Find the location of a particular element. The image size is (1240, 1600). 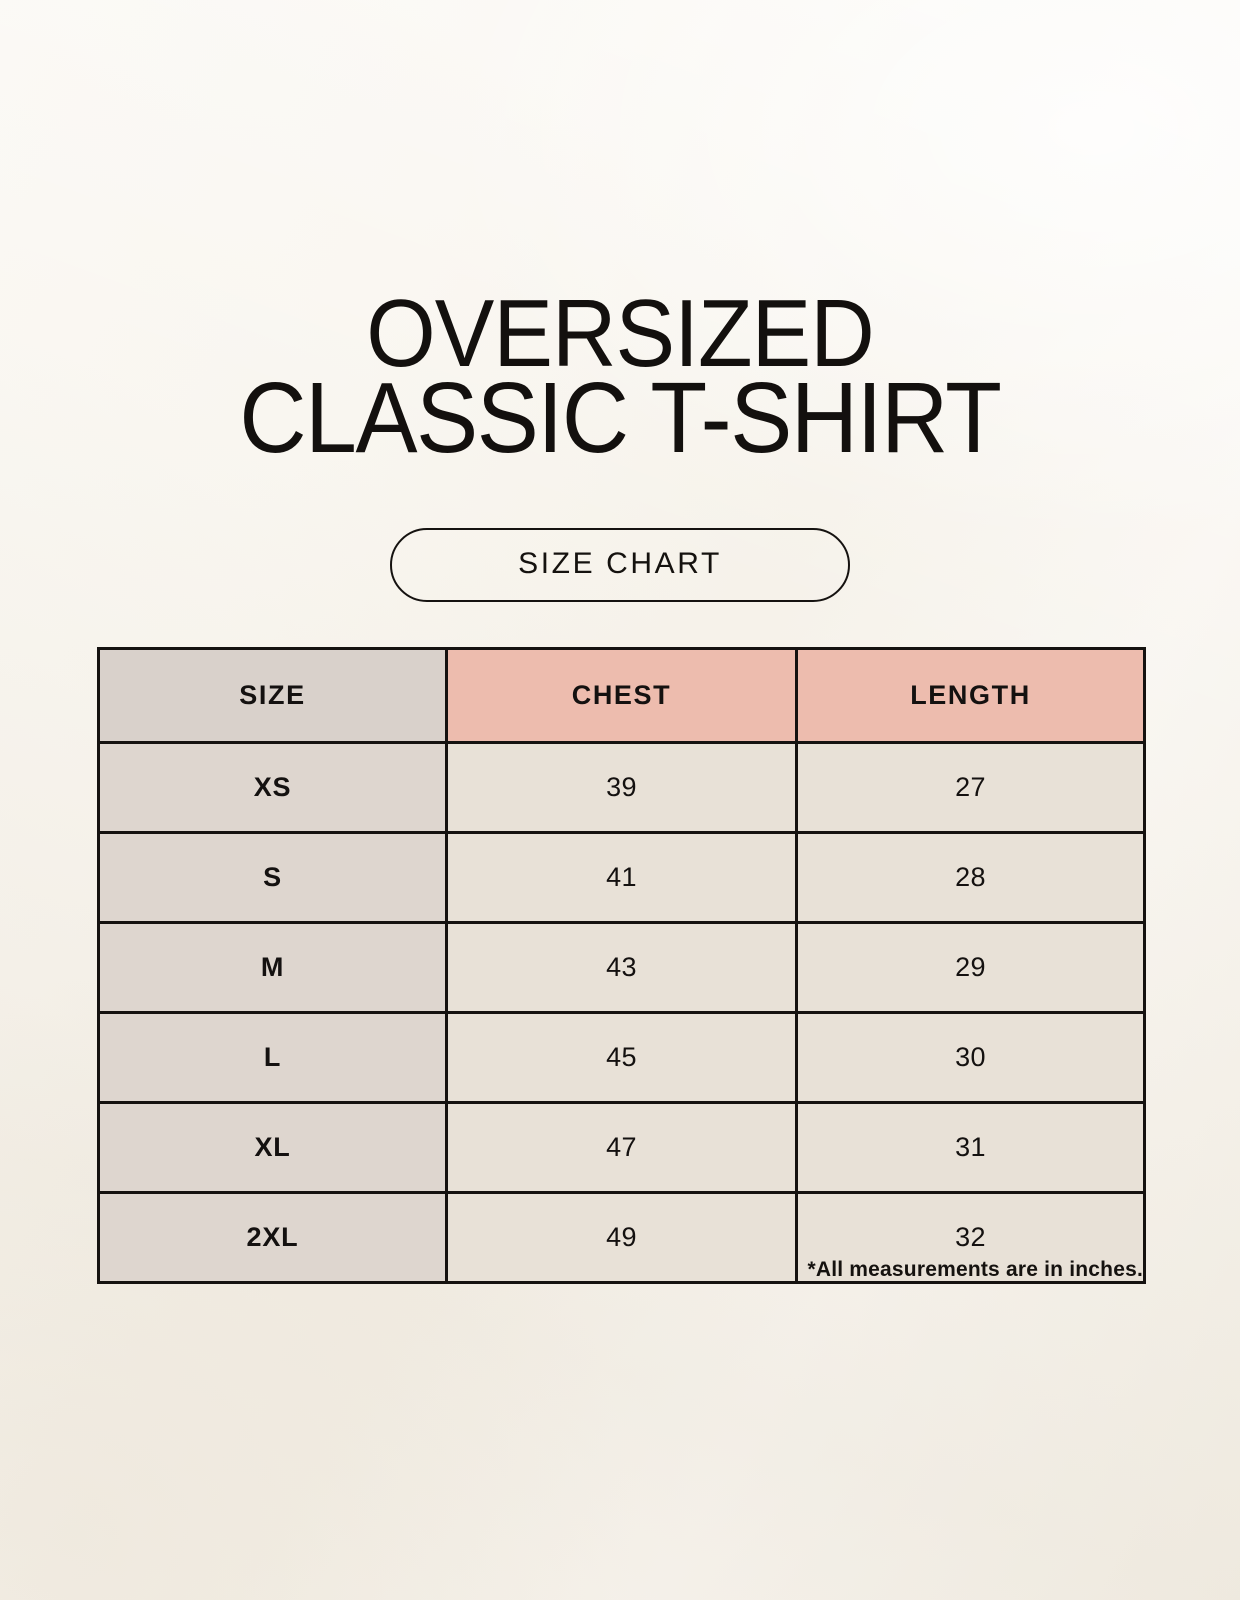

cell-length: 28 is located at coordinates (970, 877).